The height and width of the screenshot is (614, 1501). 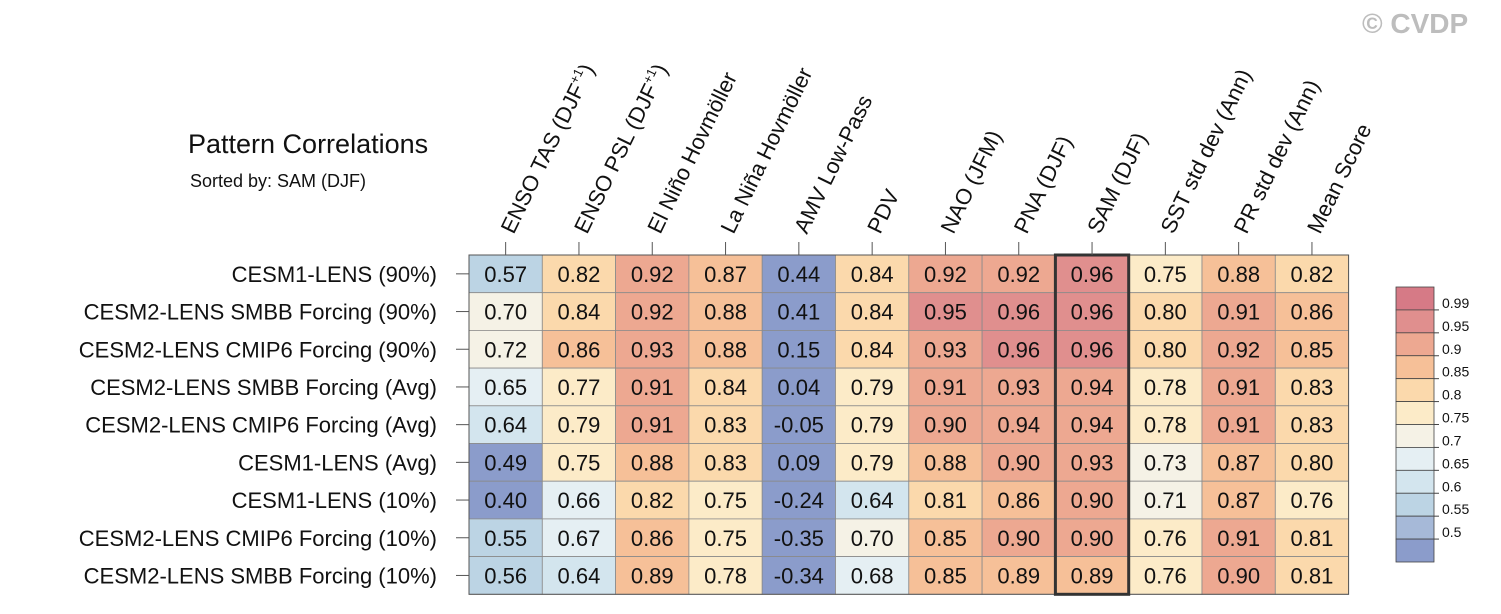 I want to click on row-label: CESM2-LENS CMIP6 Forcing (90%), so click(x=258, y=349).